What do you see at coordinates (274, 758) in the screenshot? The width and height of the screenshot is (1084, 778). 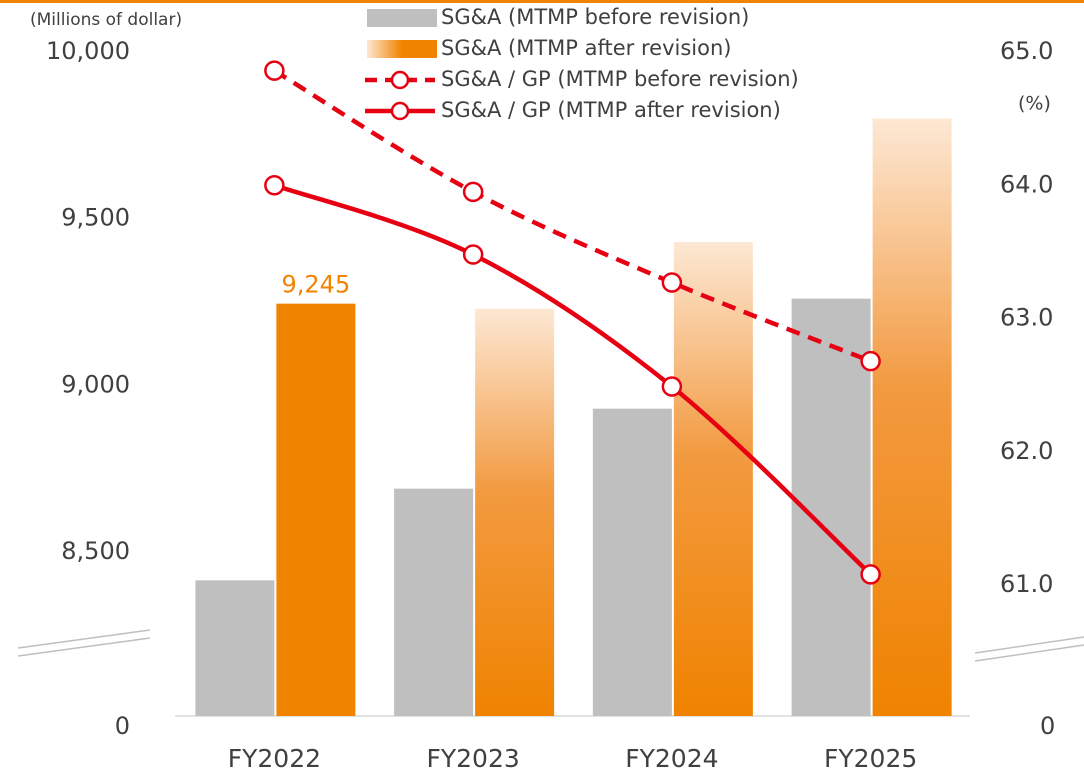 I see `x-tick-label: FY2022` at bounding box center [274, 758].